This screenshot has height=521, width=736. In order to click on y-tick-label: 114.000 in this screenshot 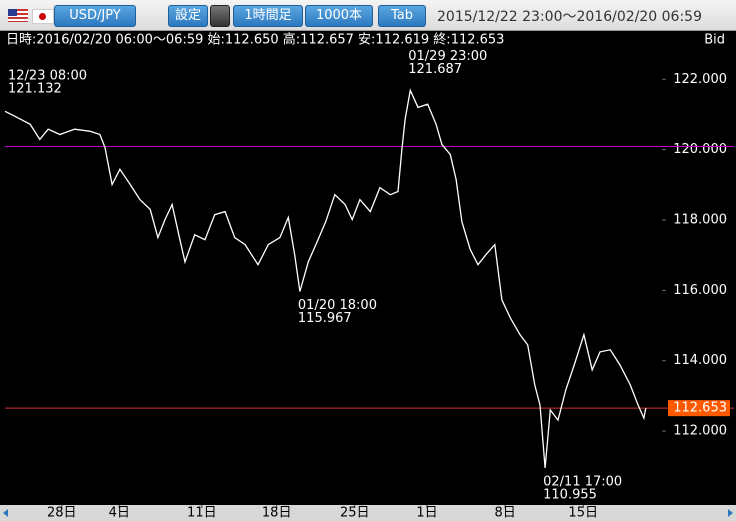, I will do `click(700, 360)`.